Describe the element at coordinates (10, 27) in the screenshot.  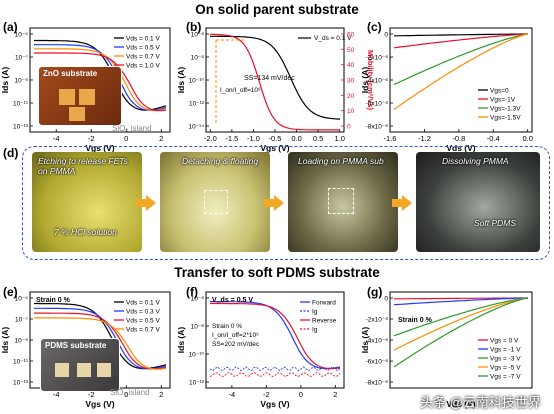
I see `panel-label-a: (a)` at that location.